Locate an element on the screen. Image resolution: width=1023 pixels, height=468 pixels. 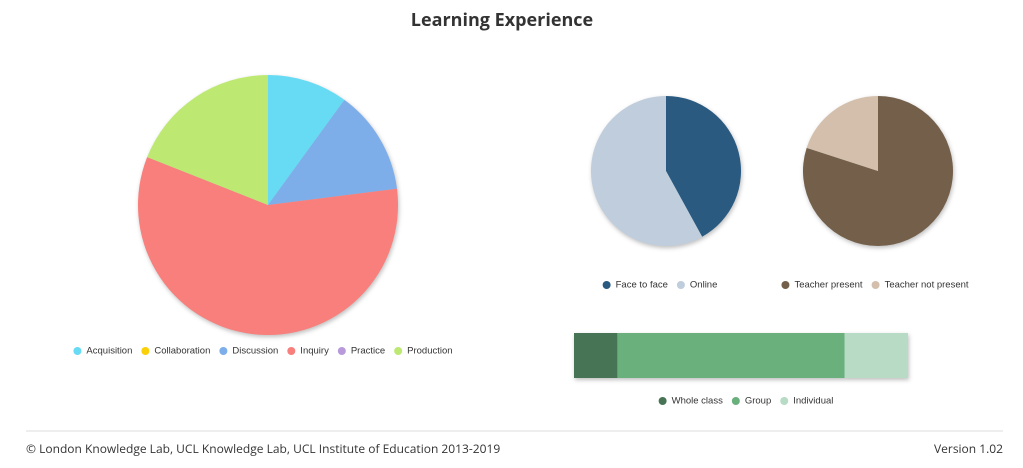
legend-label: Collaboration is located at coordinates (182, 351).